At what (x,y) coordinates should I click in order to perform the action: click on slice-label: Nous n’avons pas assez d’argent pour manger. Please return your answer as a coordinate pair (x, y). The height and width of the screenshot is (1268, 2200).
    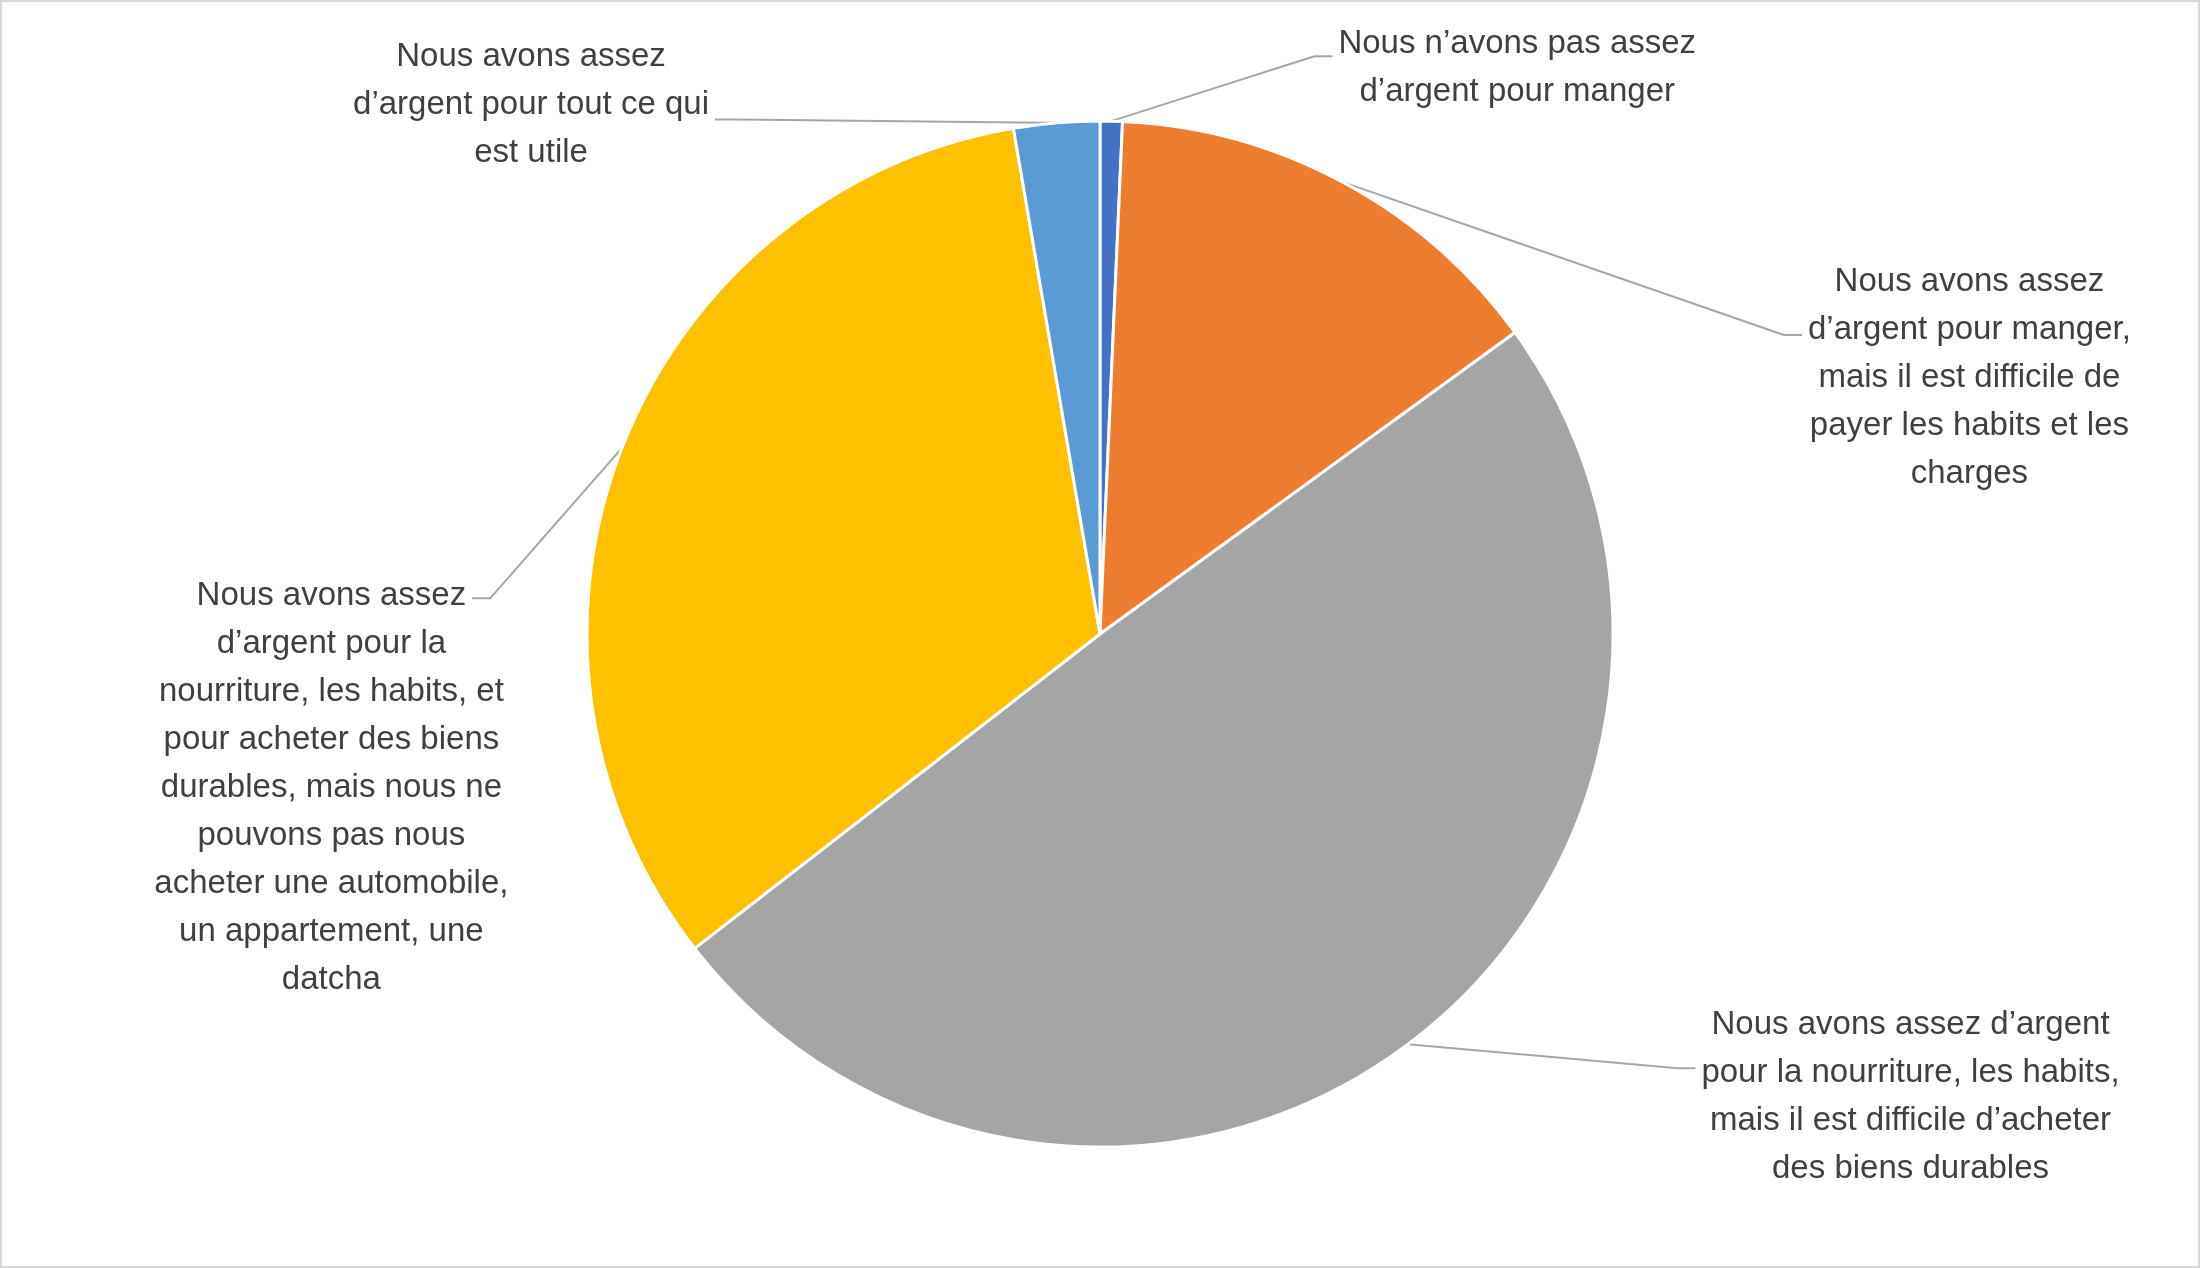
    Looking at the image, I should click on (1517, 66).